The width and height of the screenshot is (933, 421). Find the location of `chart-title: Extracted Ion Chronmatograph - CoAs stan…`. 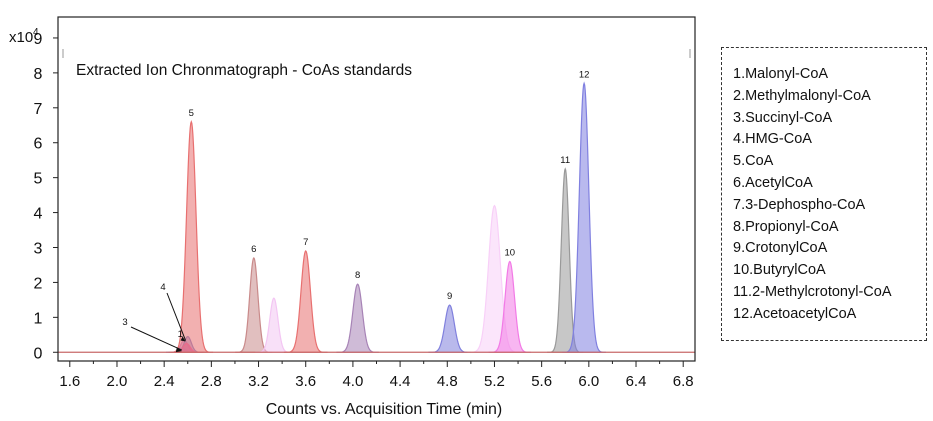

chart-title: Extracted Ion Chronmatograph - CoAs stan… is located at coordinates (244, 70).